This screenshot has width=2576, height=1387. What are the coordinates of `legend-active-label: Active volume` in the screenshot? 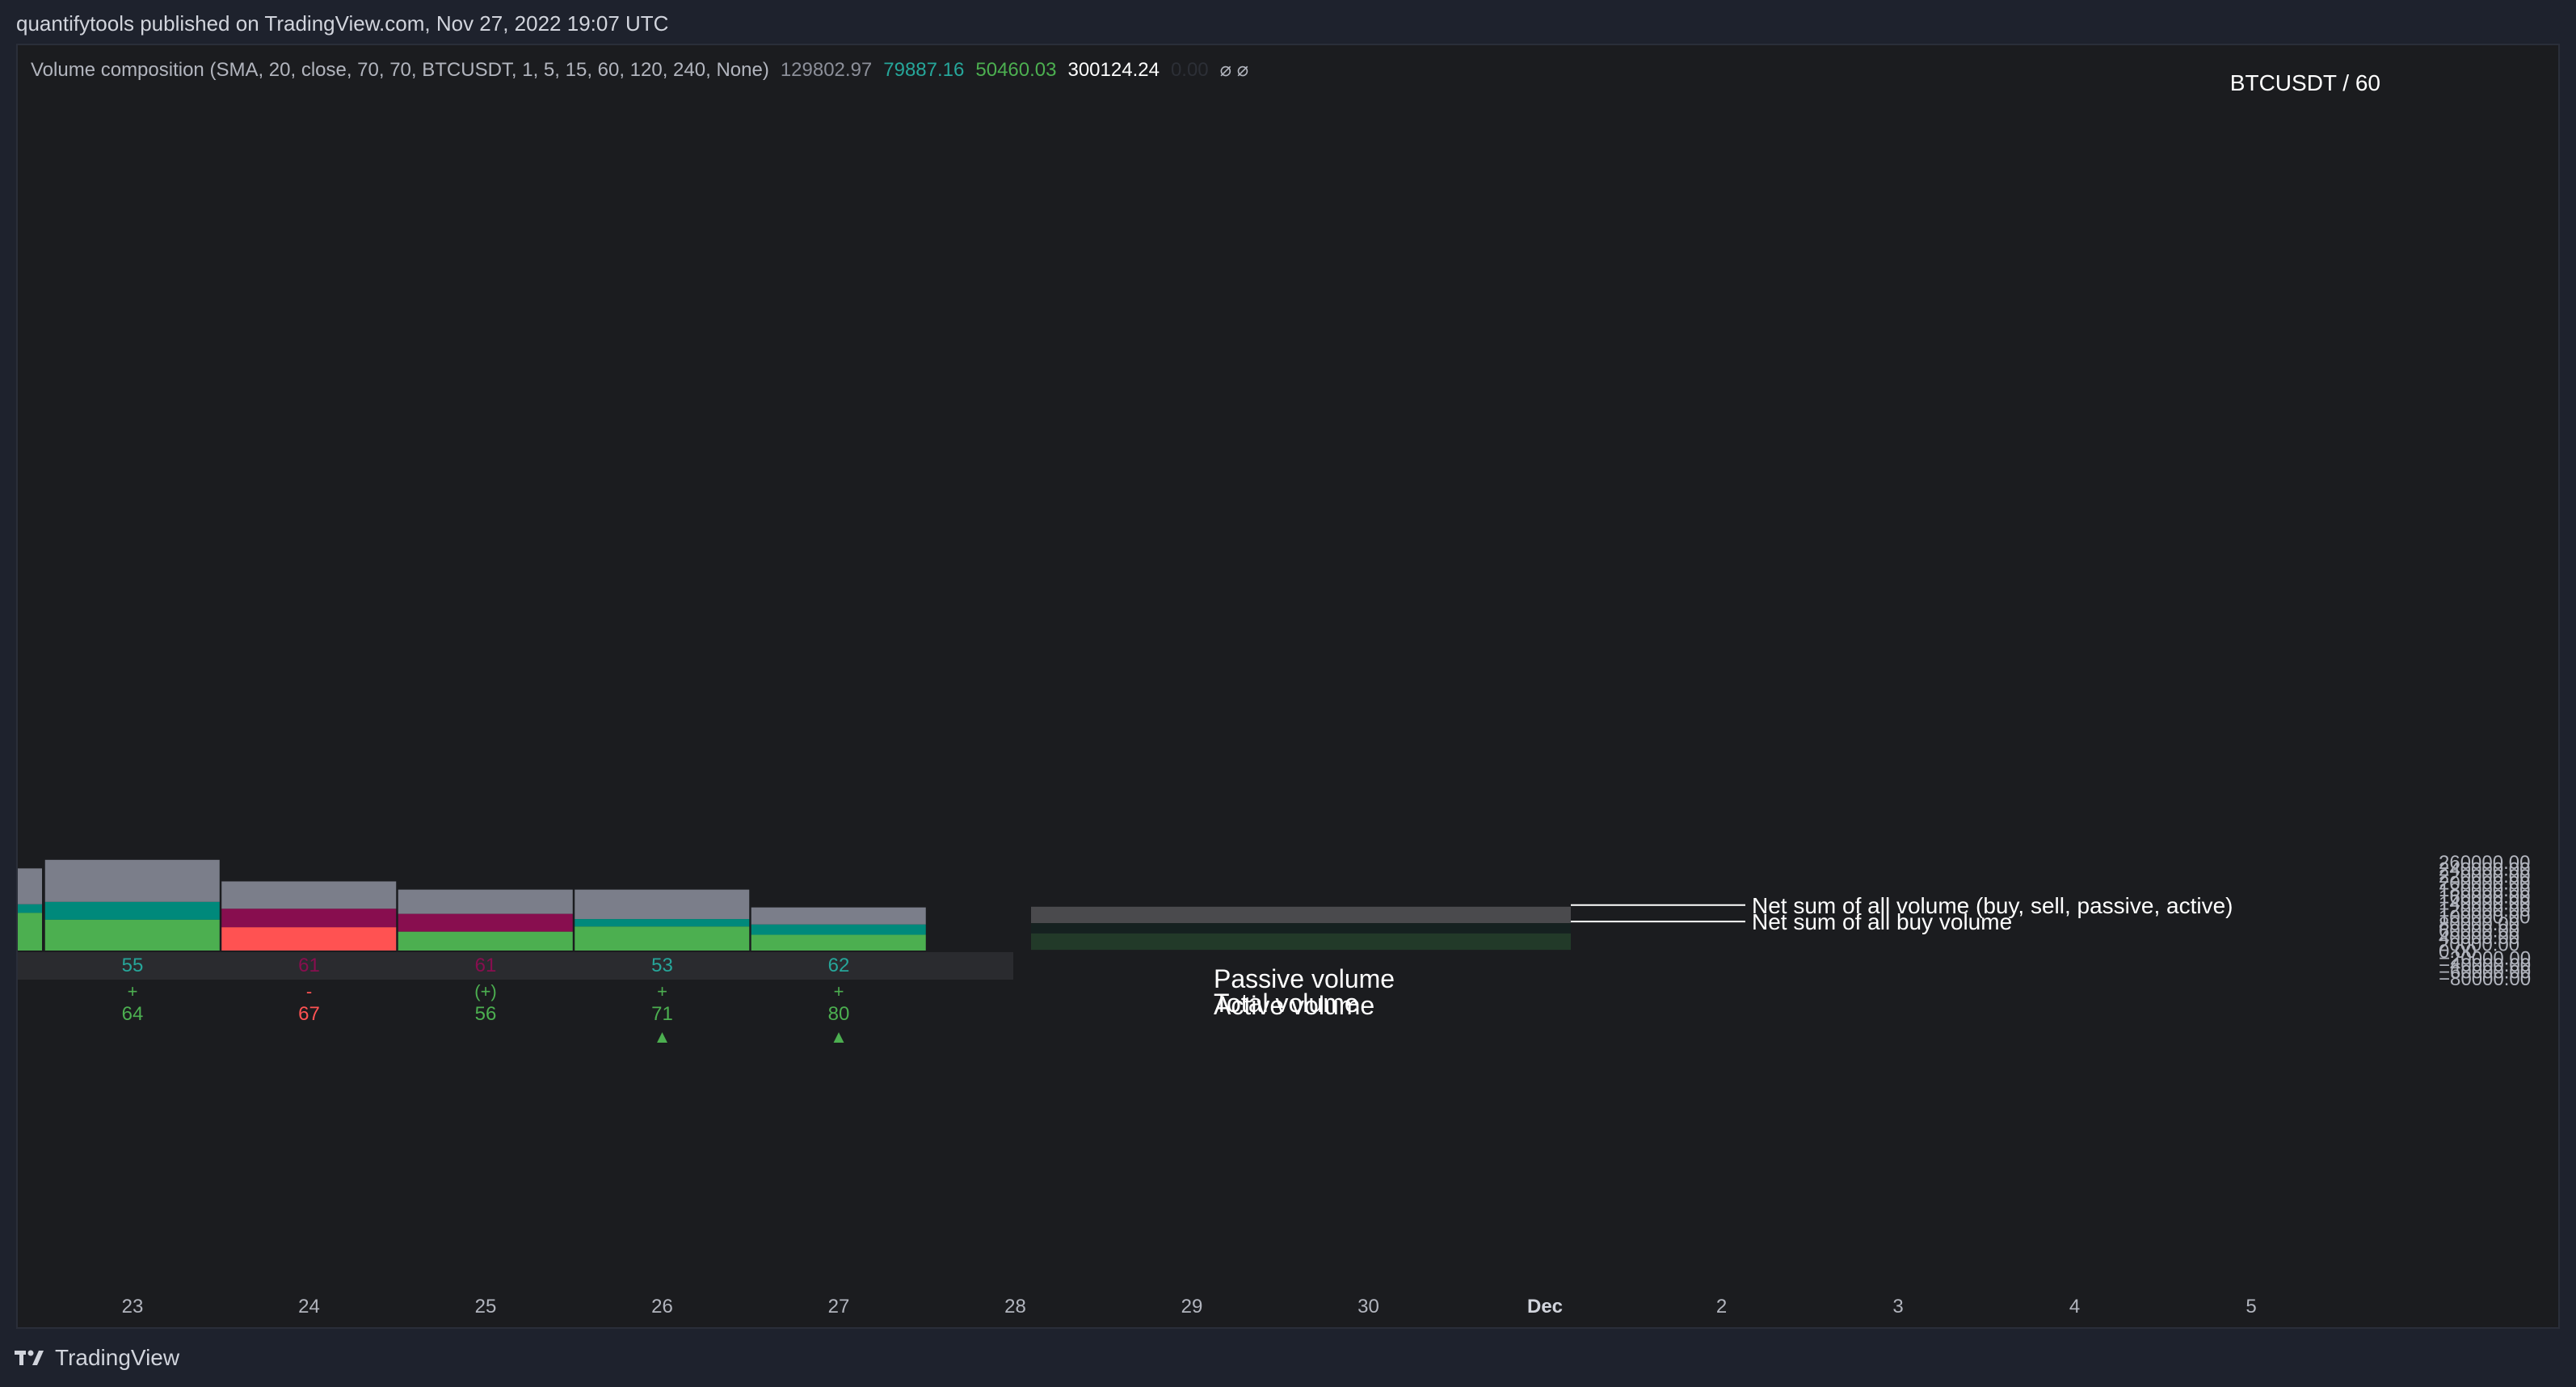 It's located at (1294, 1005).